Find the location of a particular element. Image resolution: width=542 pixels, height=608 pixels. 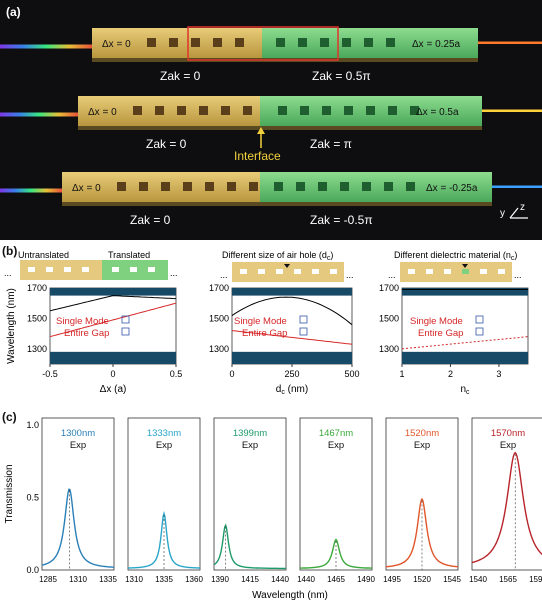

panel-a-label: (a) is located at coordinates (13, 12).